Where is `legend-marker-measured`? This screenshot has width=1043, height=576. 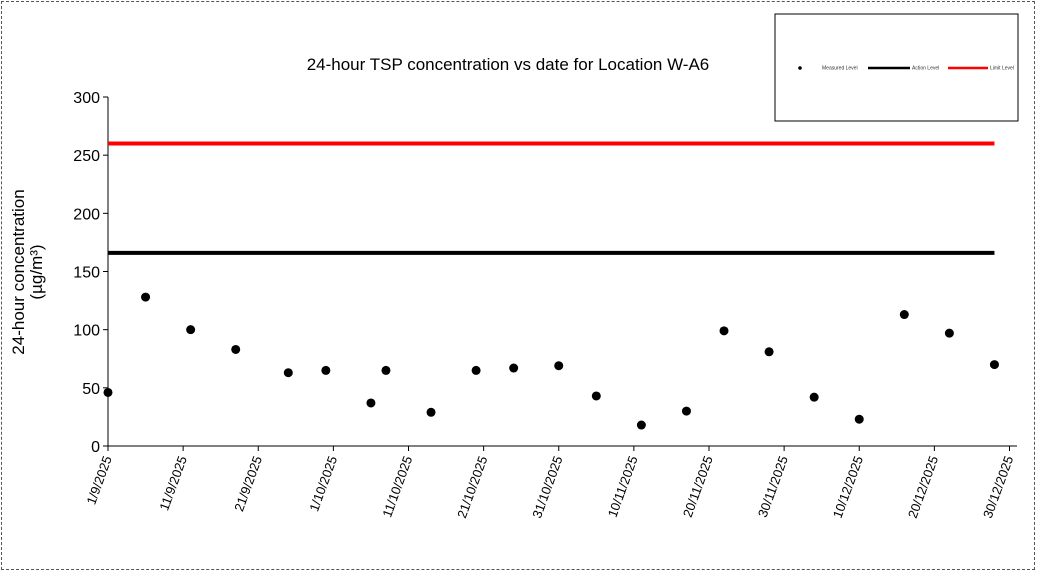
legend-marker-measured is located at coordinates (800, 68).